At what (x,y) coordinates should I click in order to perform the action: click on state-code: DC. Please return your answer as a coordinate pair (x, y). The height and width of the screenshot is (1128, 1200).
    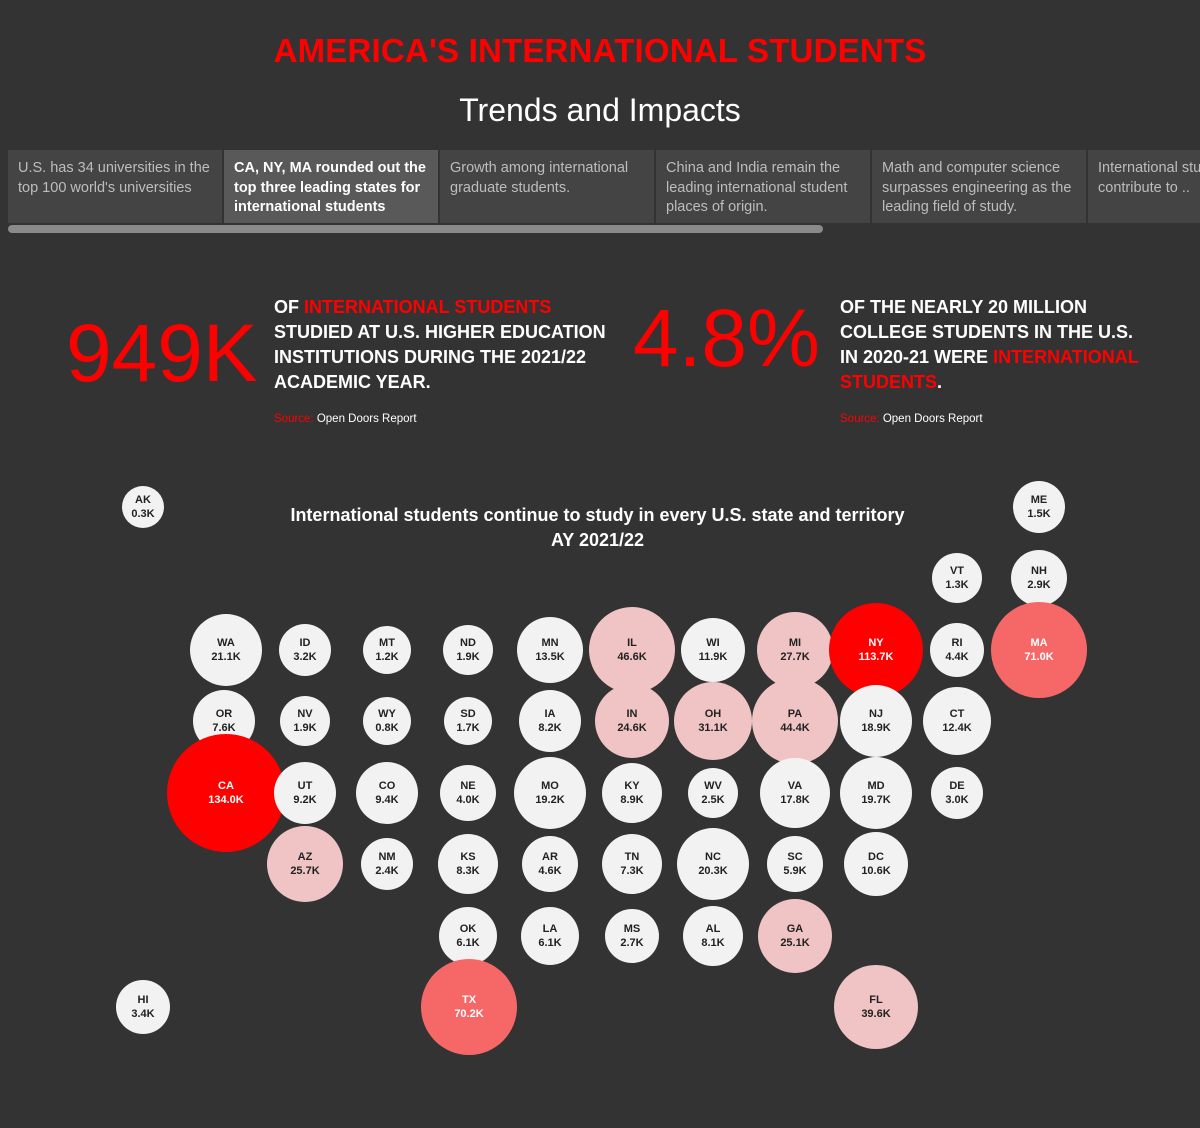
    Looking at the image, I should click on (876, 857).